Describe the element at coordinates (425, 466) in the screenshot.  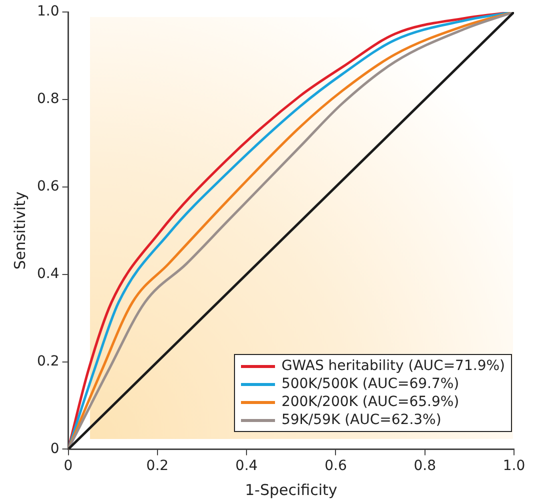
I see `x-tick-label: 0.8` at that location.